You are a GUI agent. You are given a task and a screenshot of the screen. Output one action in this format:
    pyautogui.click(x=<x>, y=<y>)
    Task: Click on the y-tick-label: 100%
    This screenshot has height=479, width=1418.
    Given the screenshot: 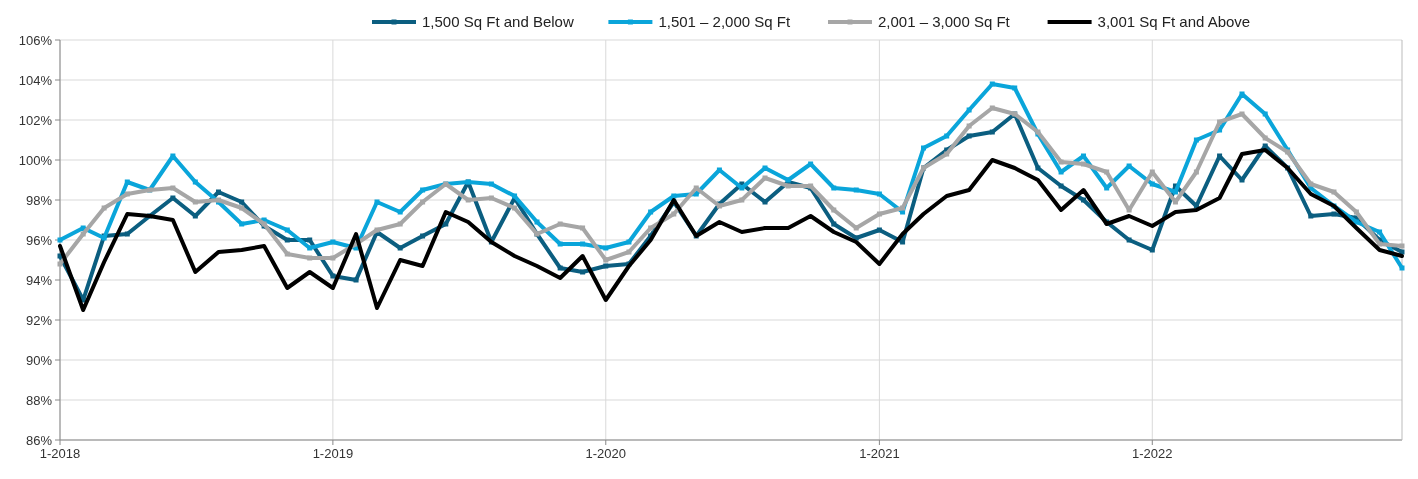 What is the action you would take?
    pyautogui.click(x=35, y=160)
    